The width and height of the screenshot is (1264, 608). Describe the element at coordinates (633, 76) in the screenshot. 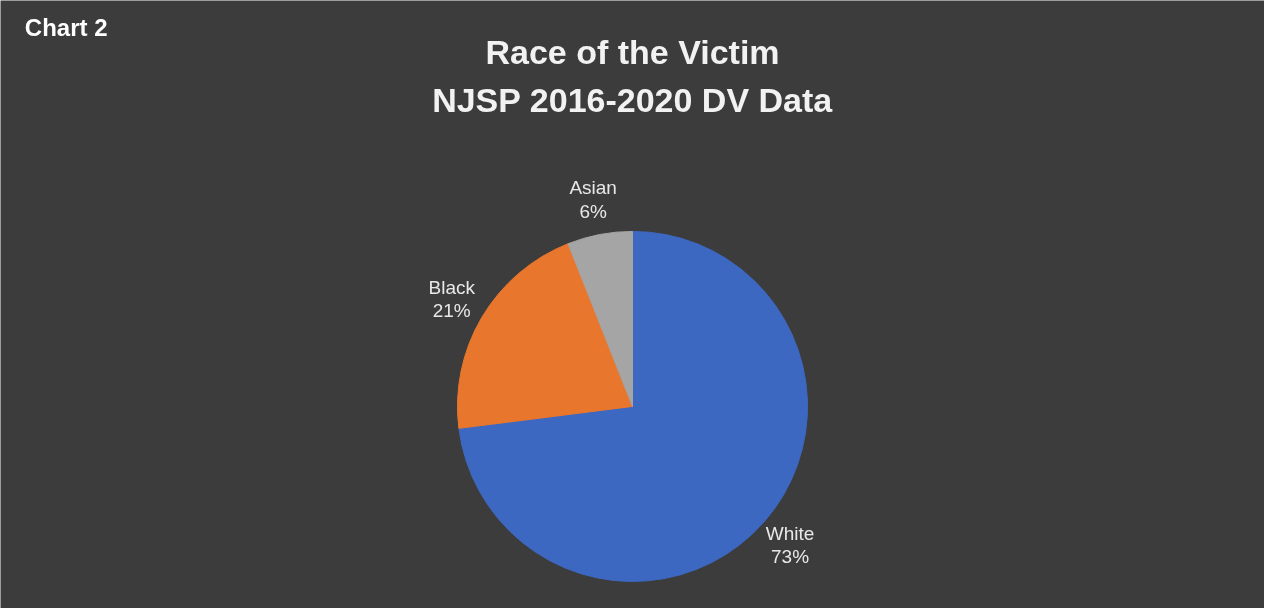

I see `chart-title: Race of the Victim NJSP 2016-2020 DV Data` at that location.